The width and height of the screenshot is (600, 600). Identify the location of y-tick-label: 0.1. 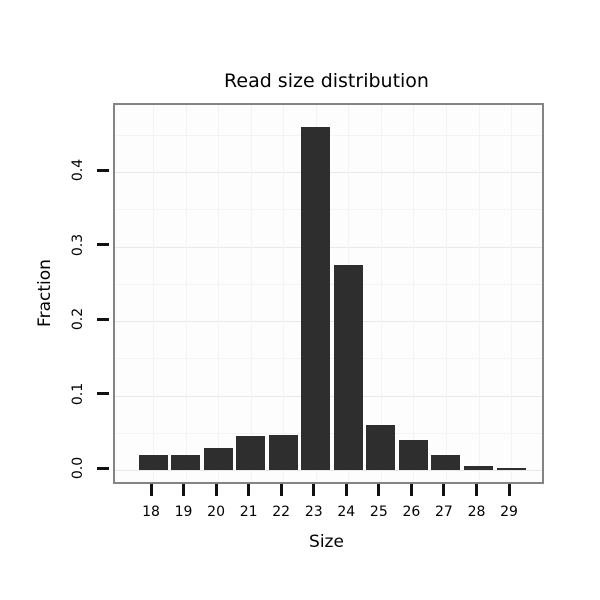
(78, 393).